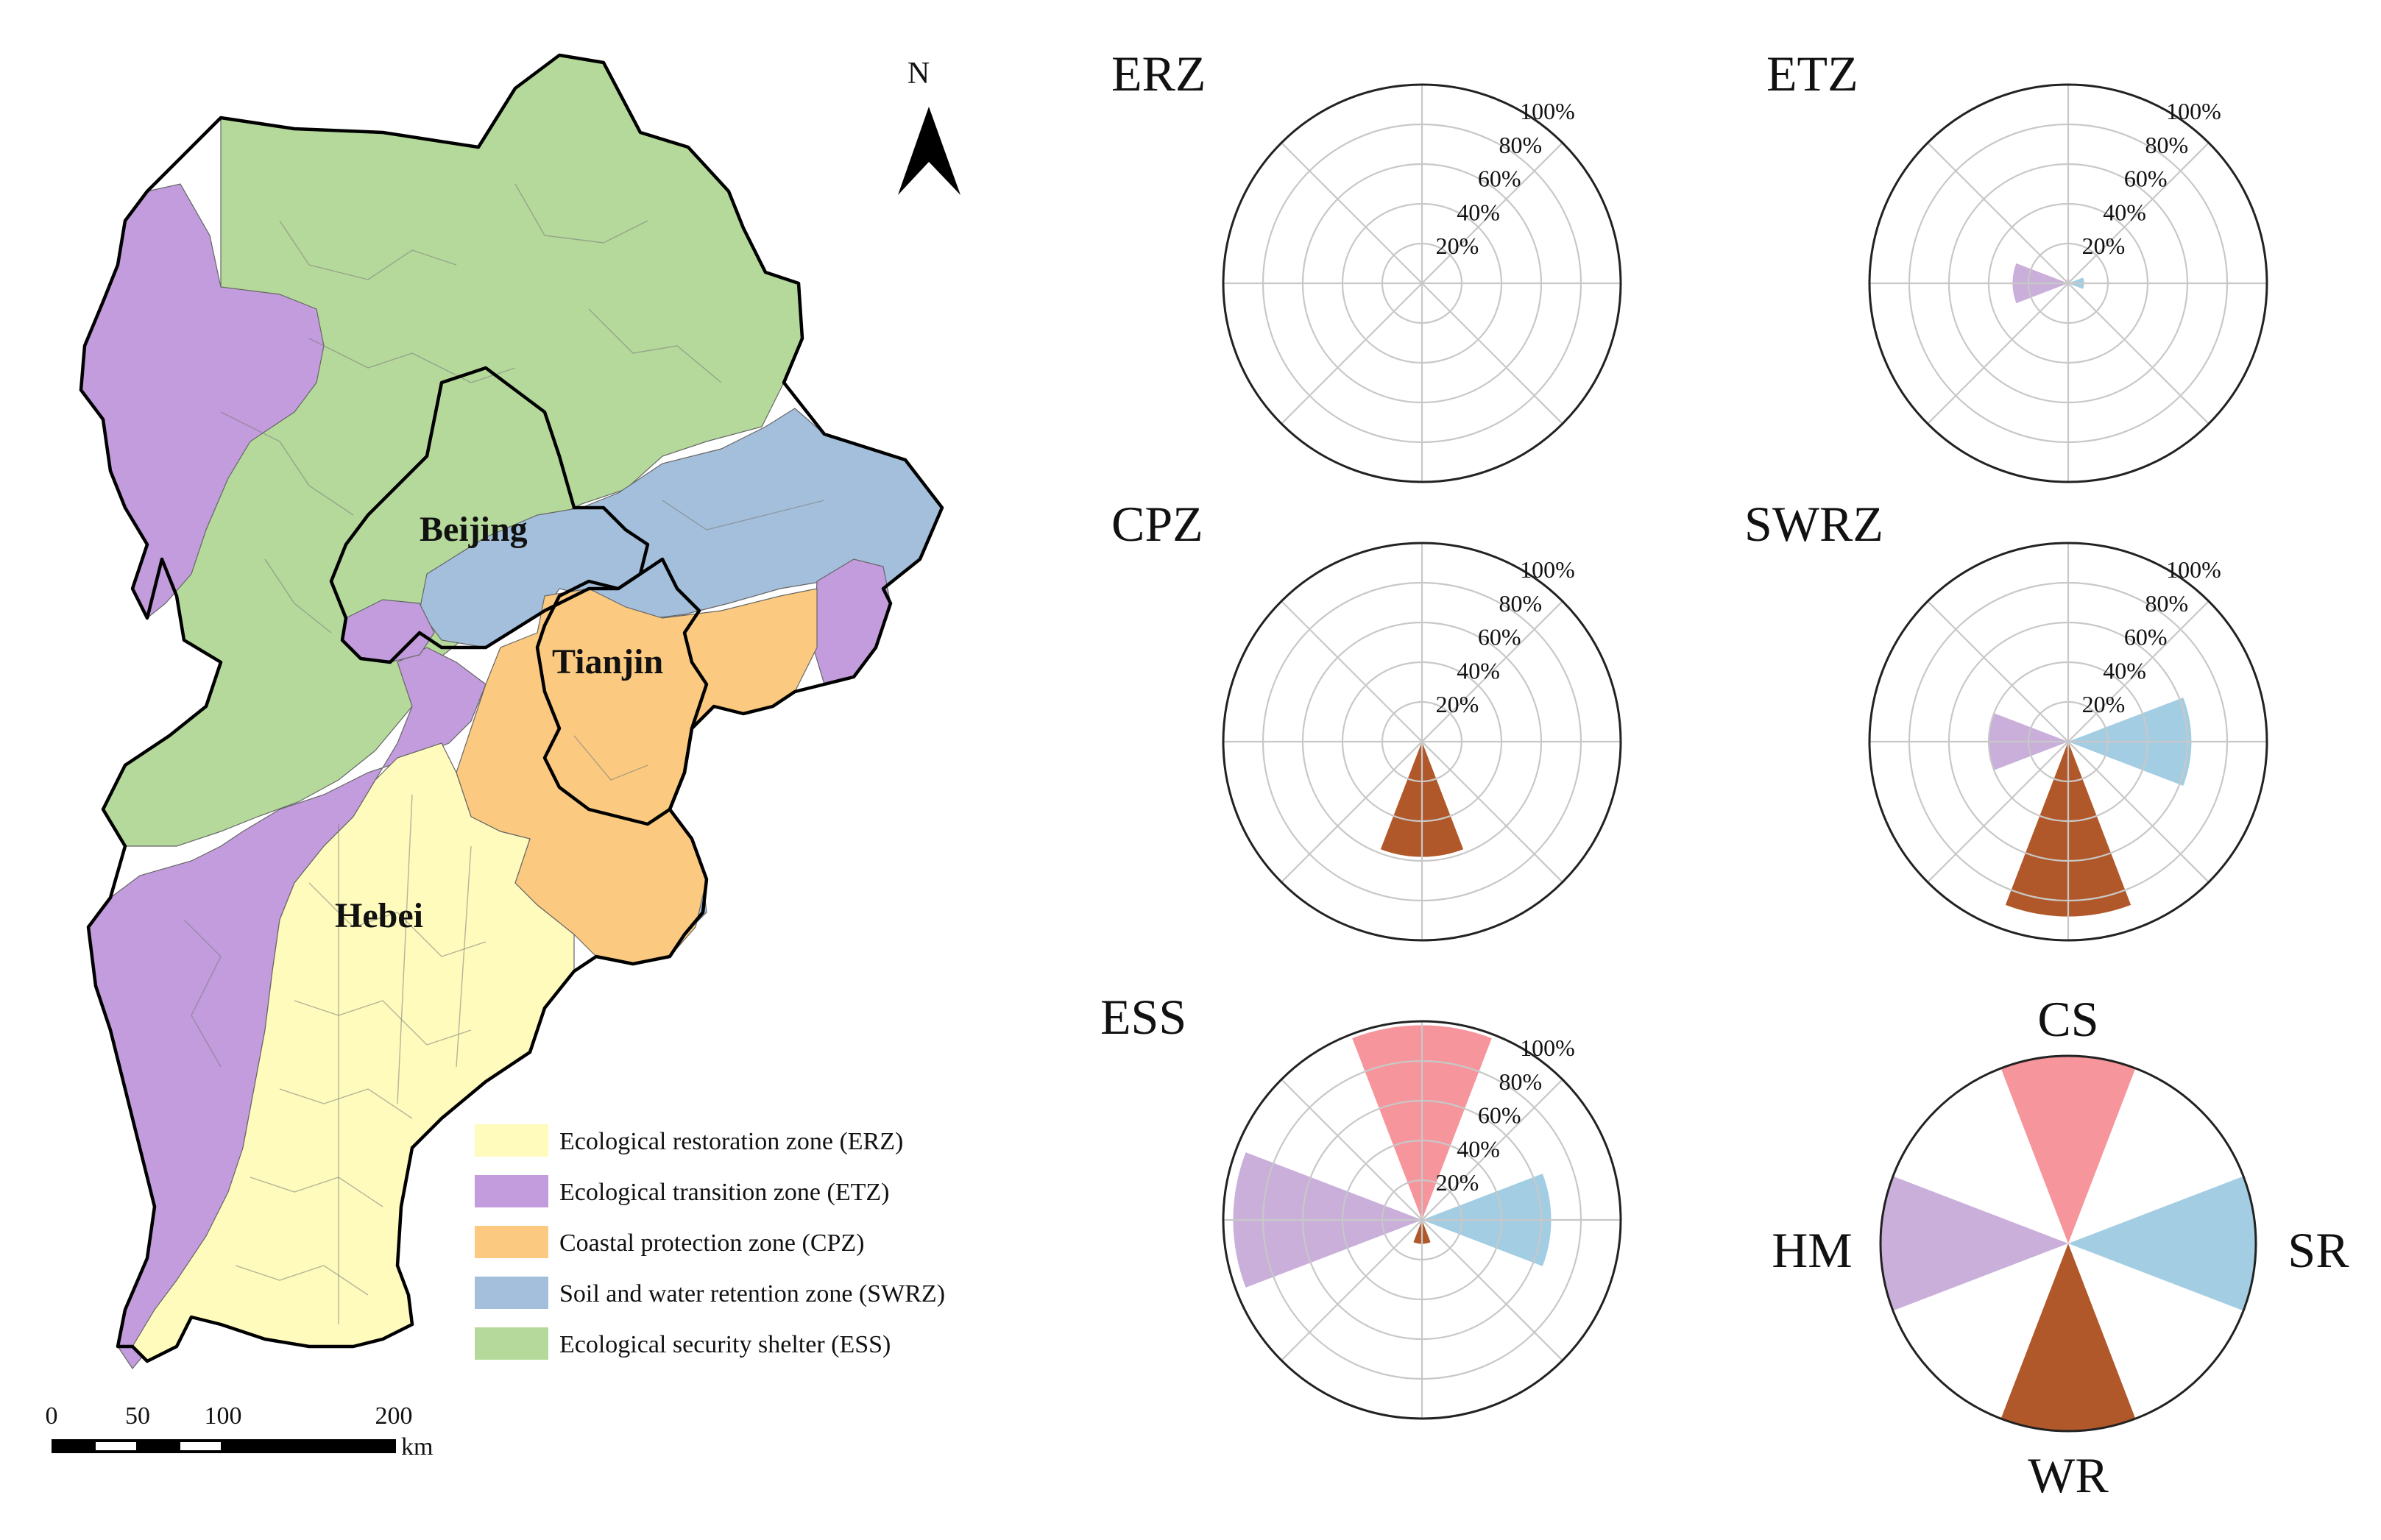 The width and height of the screenshot is (2381, 1540). What do you see at coordinates (1813, 524) in the screenshot?
I see `radar-title: SWRZ` at bounding box center [1813, 524].